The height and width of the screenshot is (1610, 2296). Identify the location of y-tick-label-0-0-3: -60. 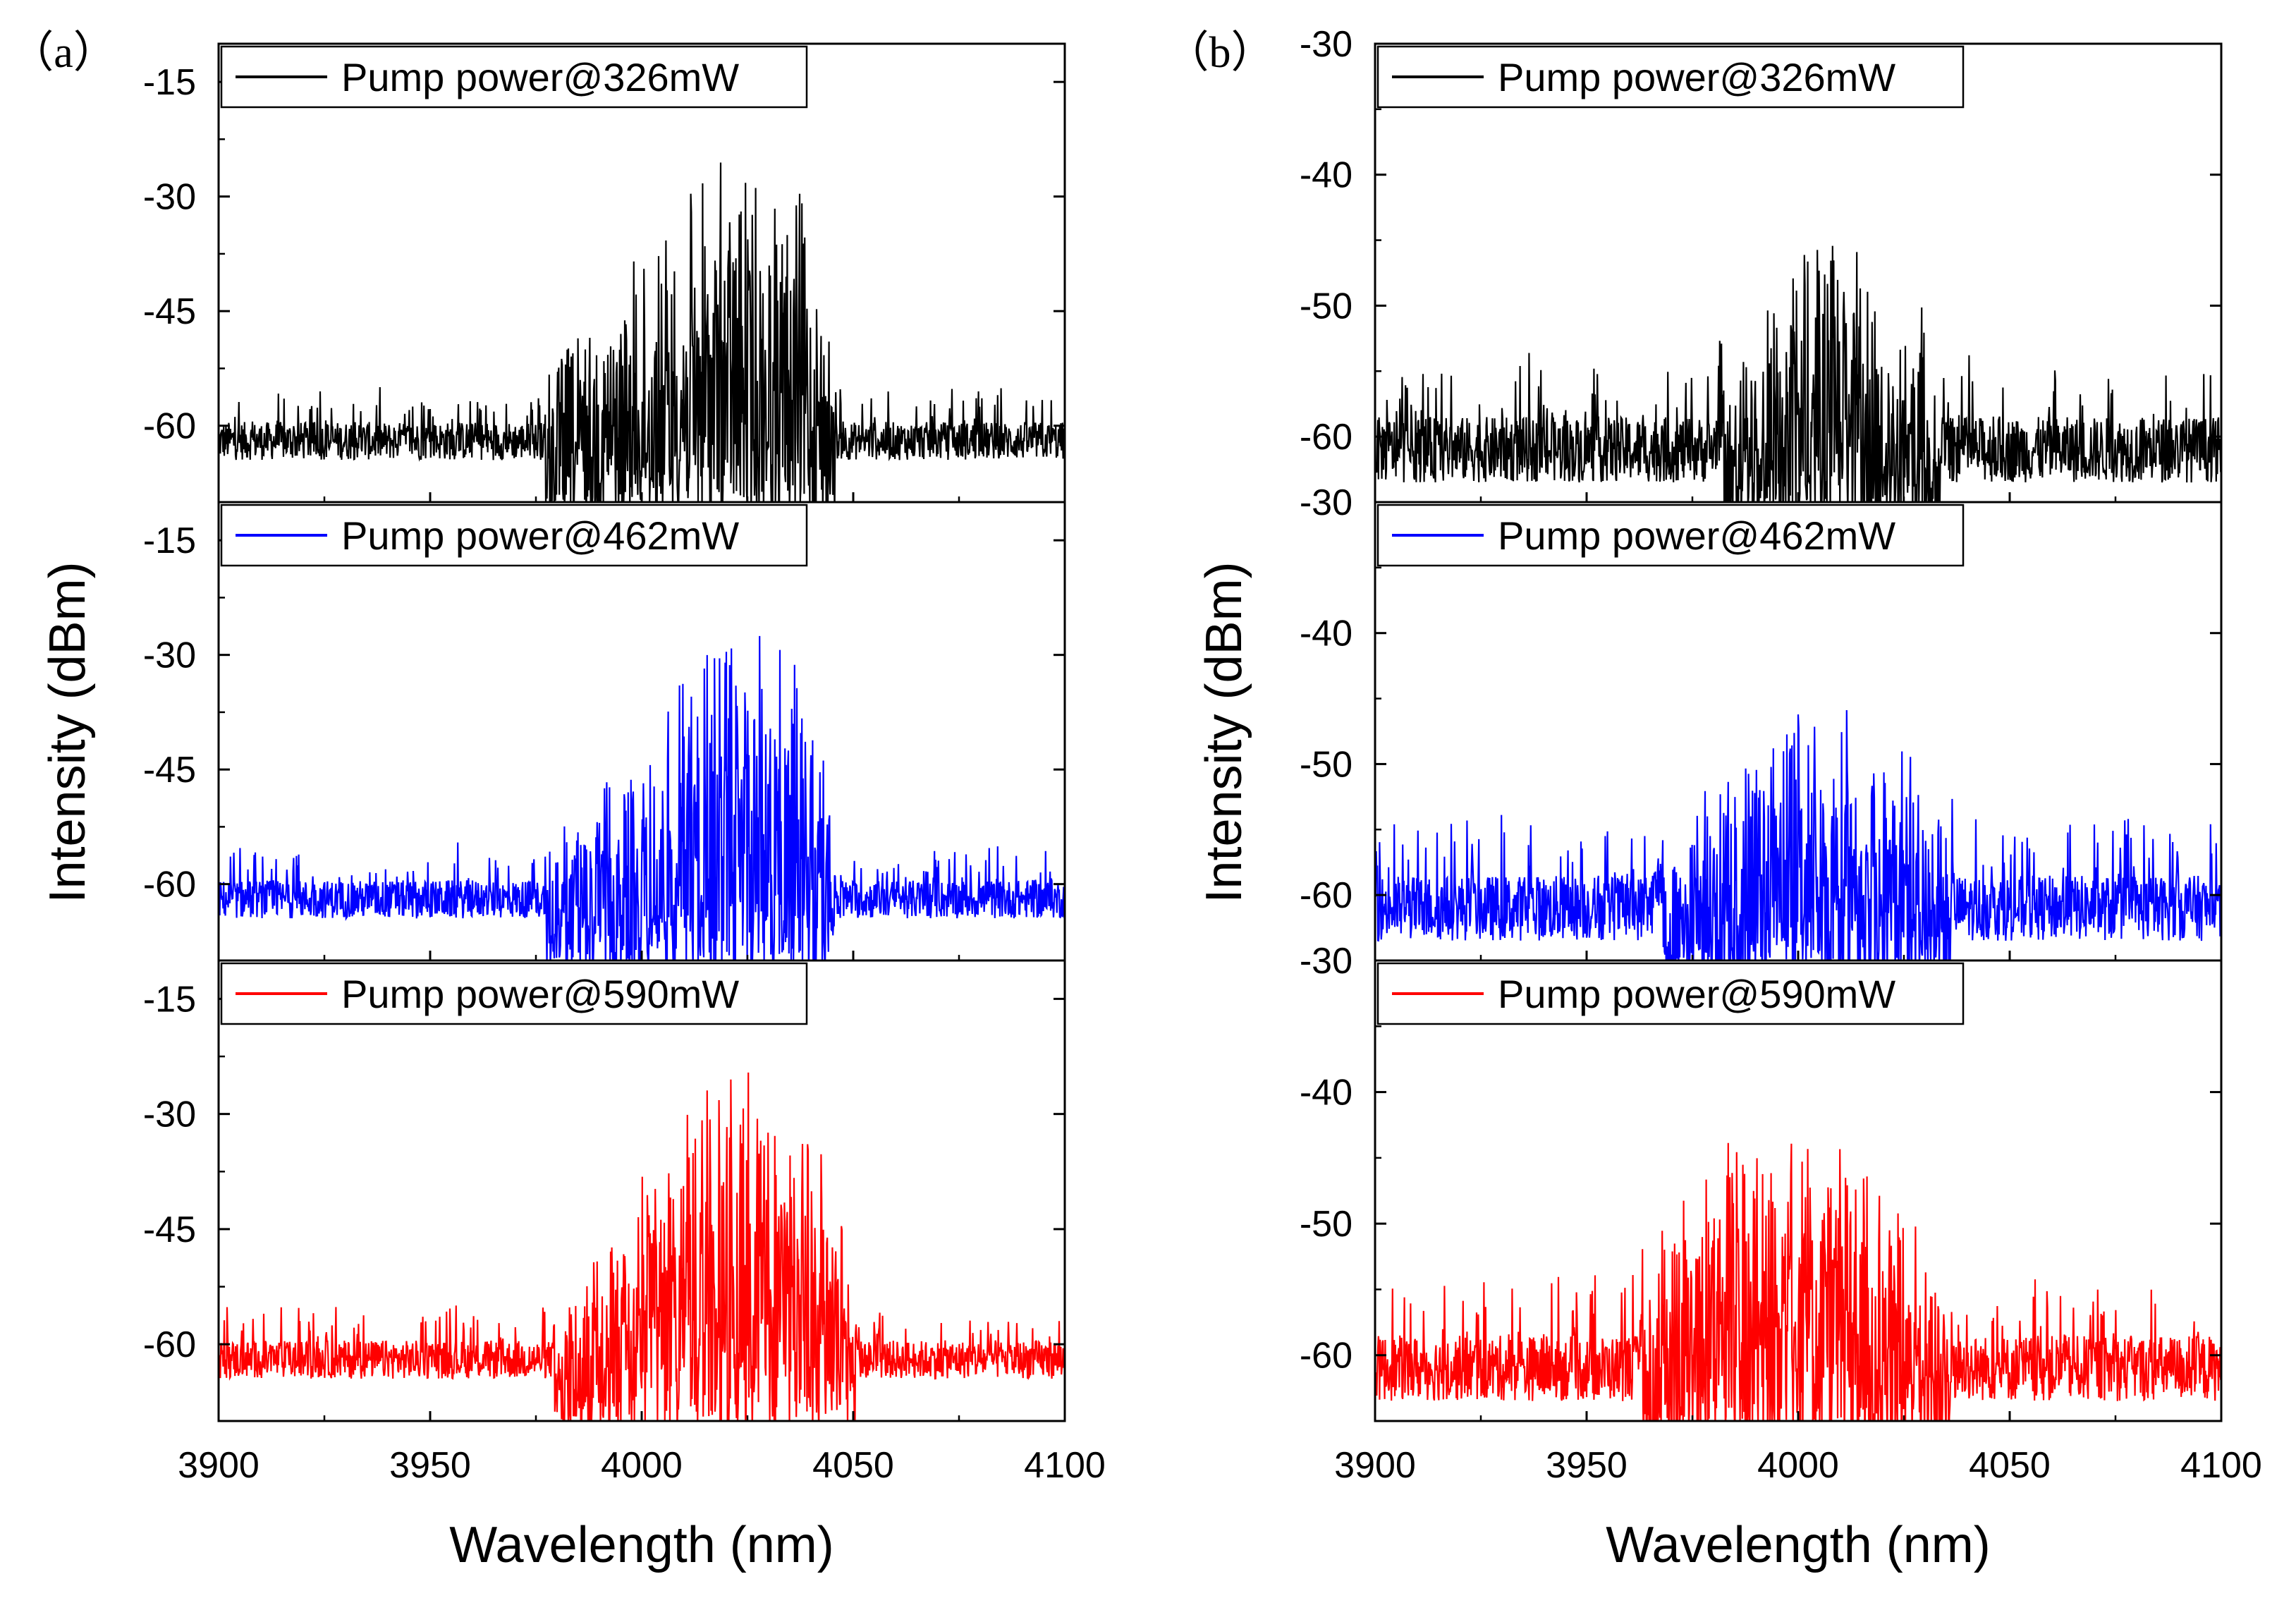
(169, 426).